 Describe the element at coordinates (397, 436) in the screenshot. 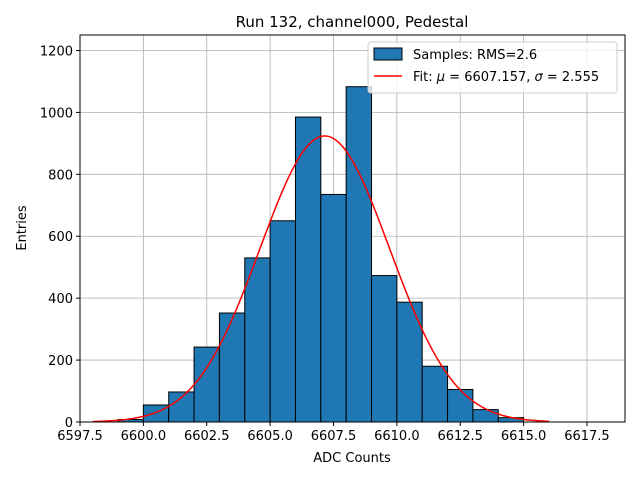

I see `x-tick-label: 6610.0` at that location.